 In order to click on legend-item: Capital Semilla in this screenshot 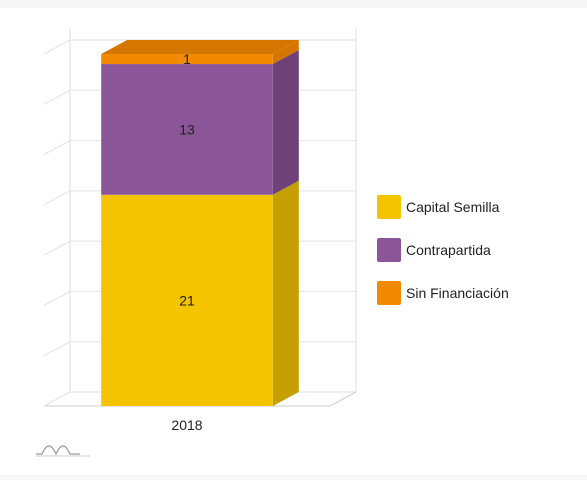, I will do `click(443, 207)`.